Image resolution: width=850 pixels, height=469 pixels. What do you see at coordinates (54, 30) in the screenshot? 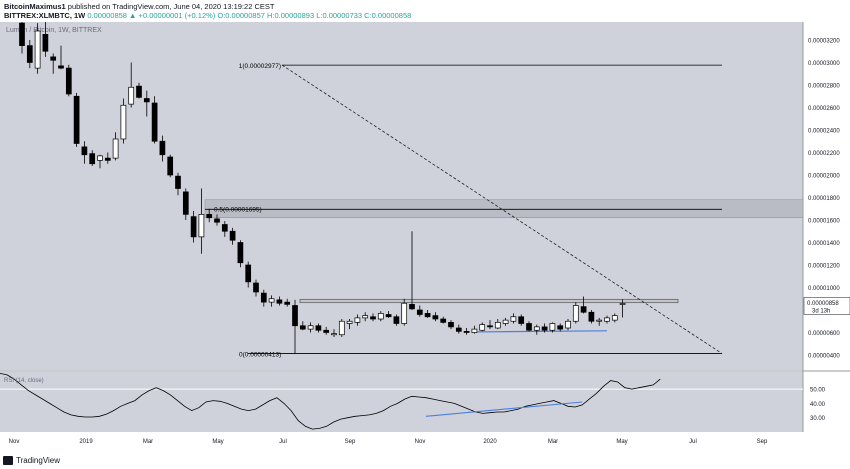
I see `chart-watermark: Lumen / Bitcoin, 1W, BITTREX` at bounding box center [54, 30].